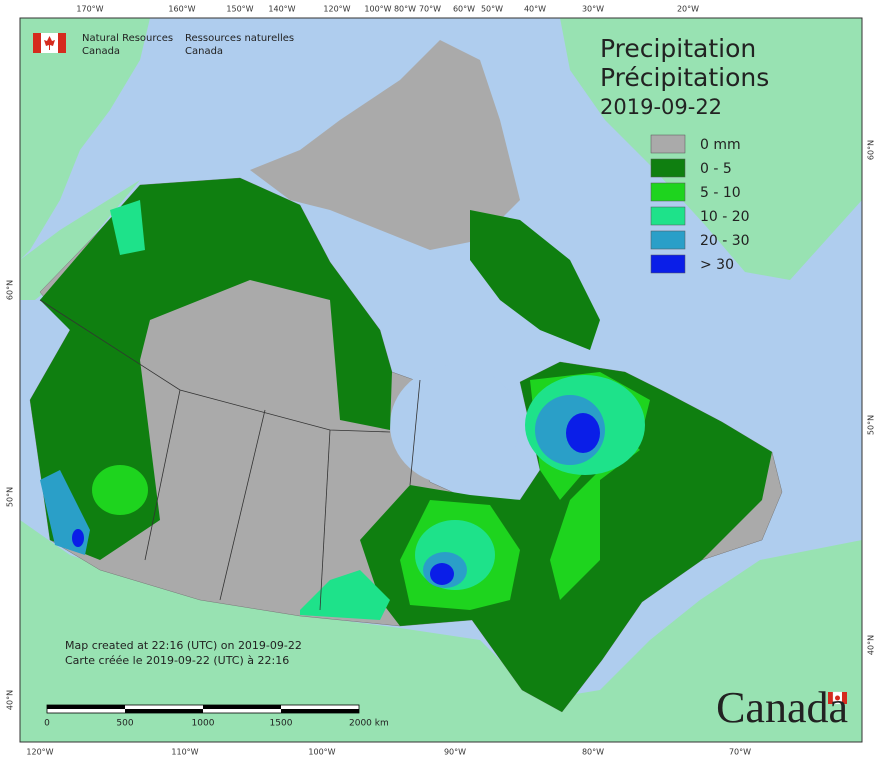  I want to click on wordmark: Canada, so click(782, 707).